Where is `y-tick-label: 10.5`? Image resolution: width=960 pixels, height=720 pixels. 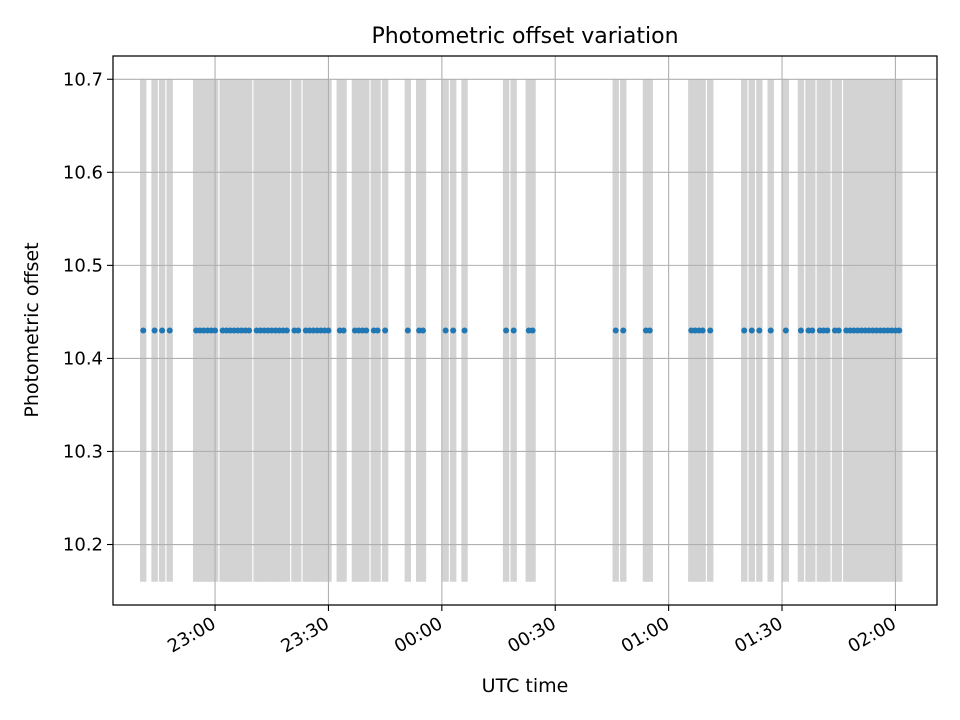 y-tick-label: 10.5 is located at coordinates (83, 265).